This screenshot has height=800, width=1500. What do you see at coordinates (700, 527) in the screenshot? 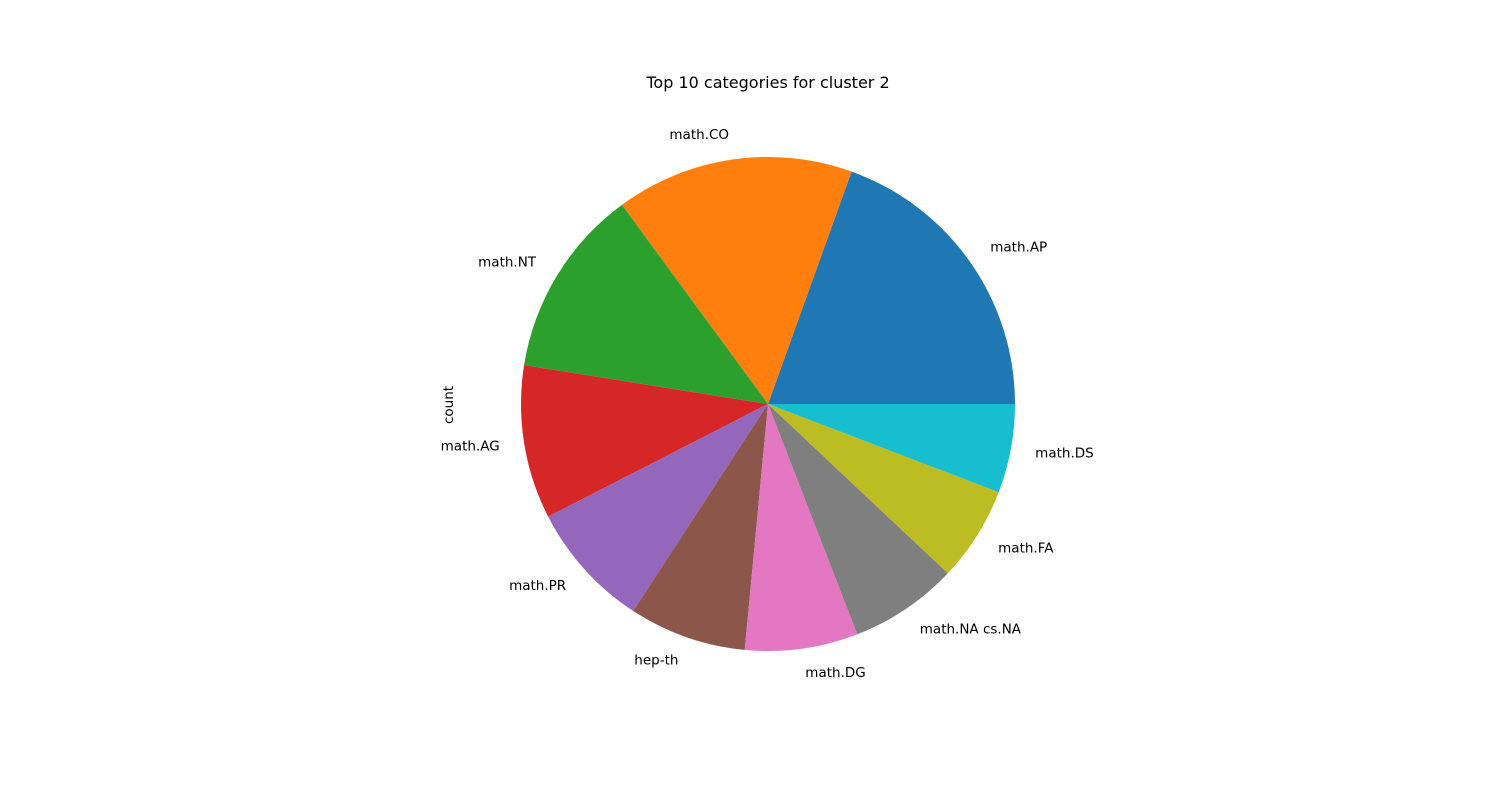
I see `pie-slice-hep-th` at bounding box center [700, 527].